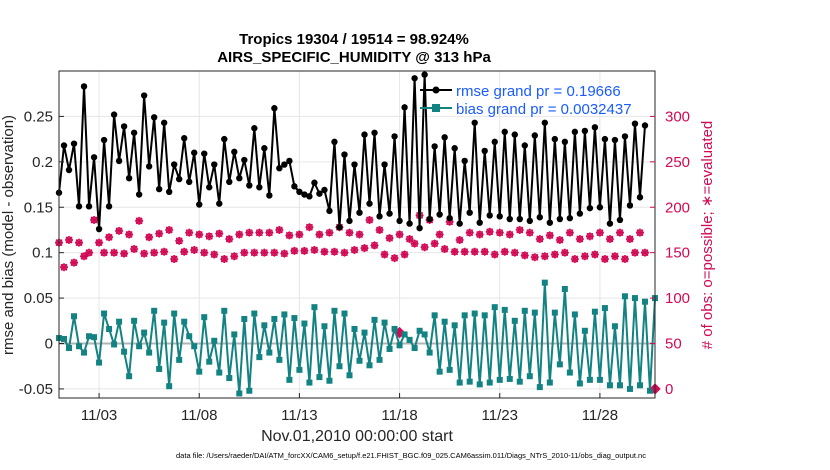  I want to click on legend-rmse-marker, so click(436, 90).